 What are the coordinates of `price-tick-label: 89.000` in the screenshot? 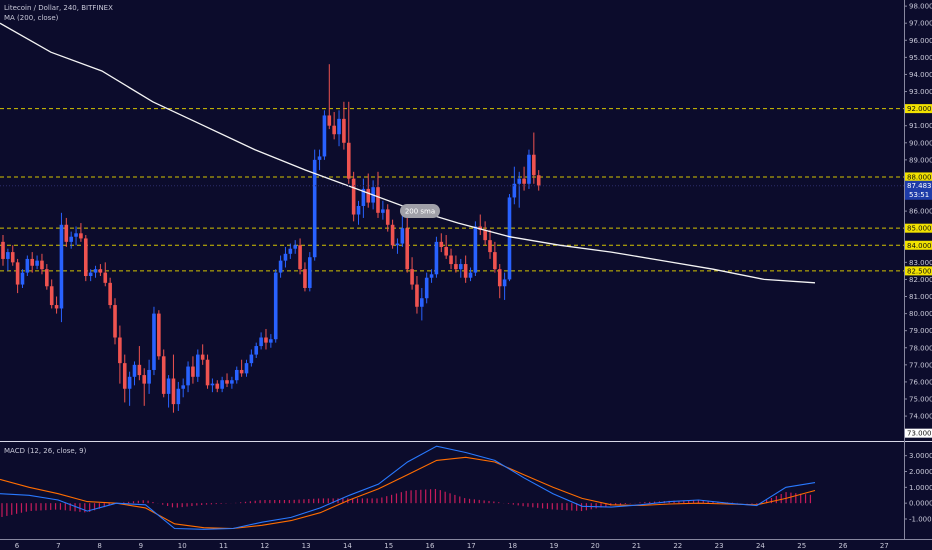 It's located at (920, 160).